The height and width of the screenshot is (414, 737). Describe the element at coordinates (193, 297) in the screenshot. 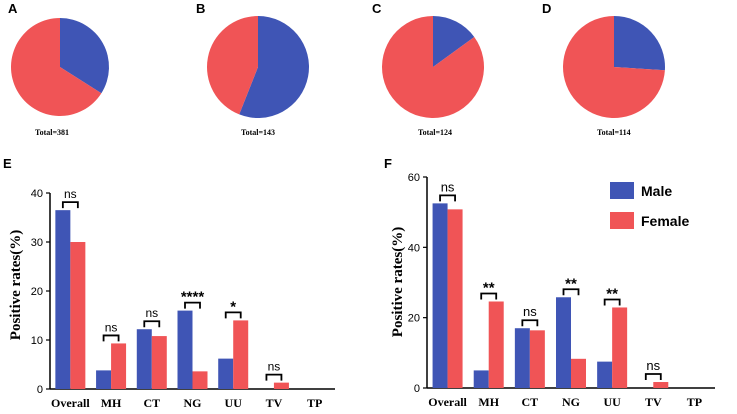

I see `significance-label: ****` at that location.